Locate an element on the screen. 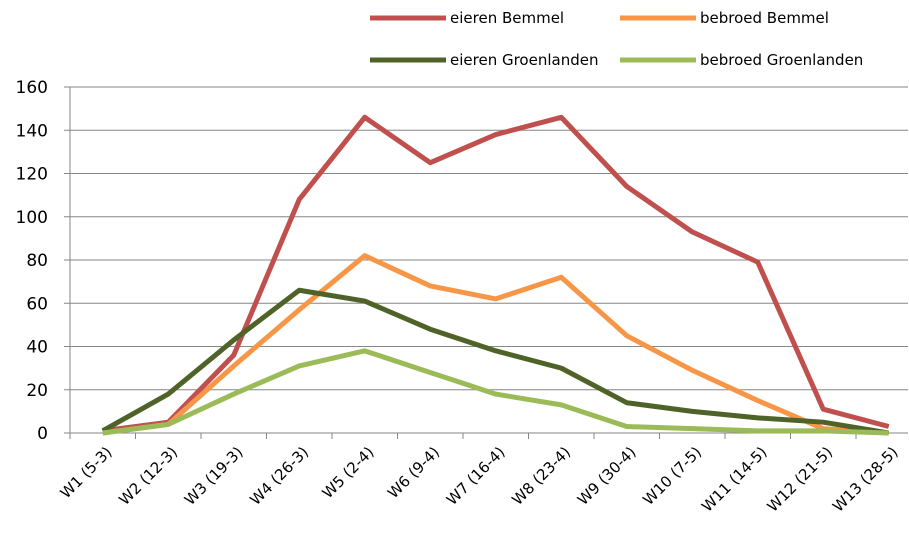 The image size is (909, 533). x-tick-label: W6 (9-4) is located at coordinates (413, 472).